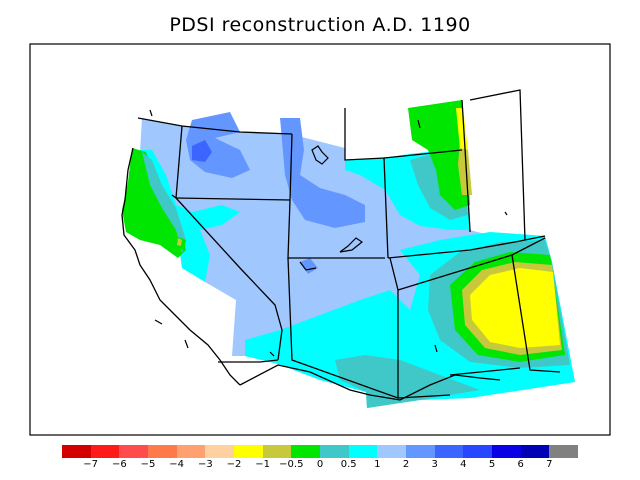  I want to click on region-medium-blue-center, so click(322, 173).